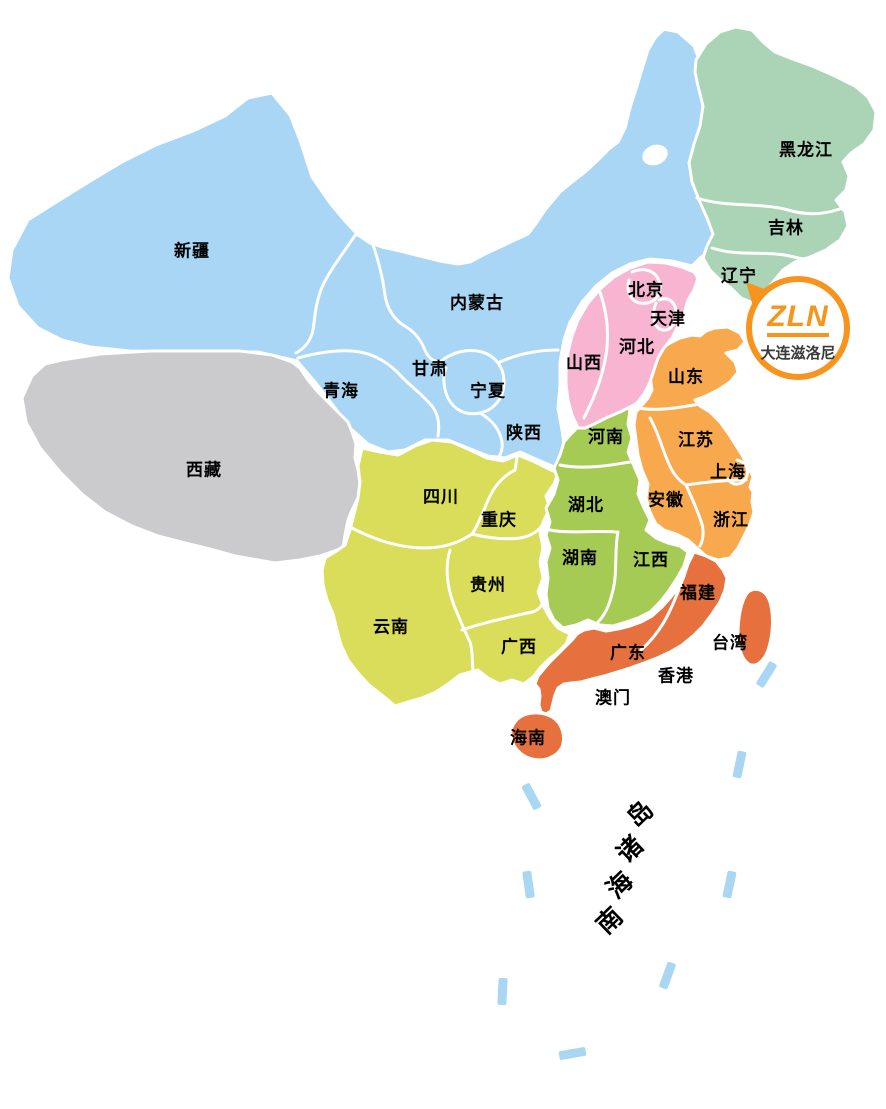  What do you see at coordinates (448, 564) in the screenshot?
I see `southwest-internal-borders` at bounding box center [448, 564].